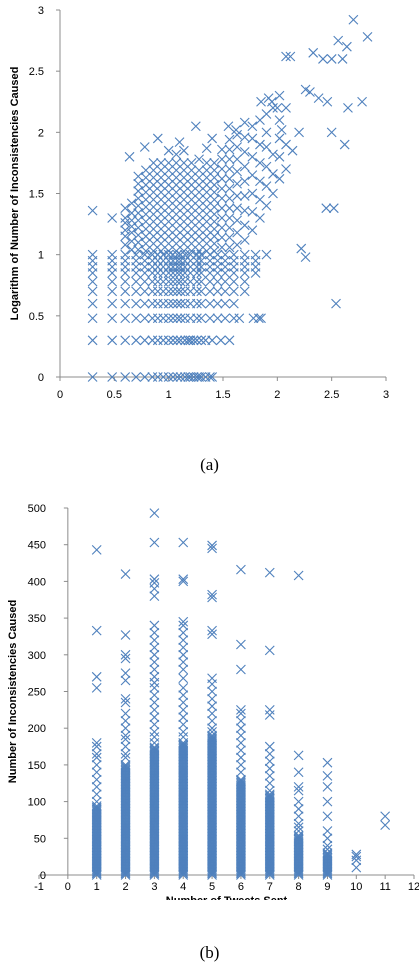 The image size is (419, 980). I want to click on chart-b-x-tick-label: 5, so click(212, 887).